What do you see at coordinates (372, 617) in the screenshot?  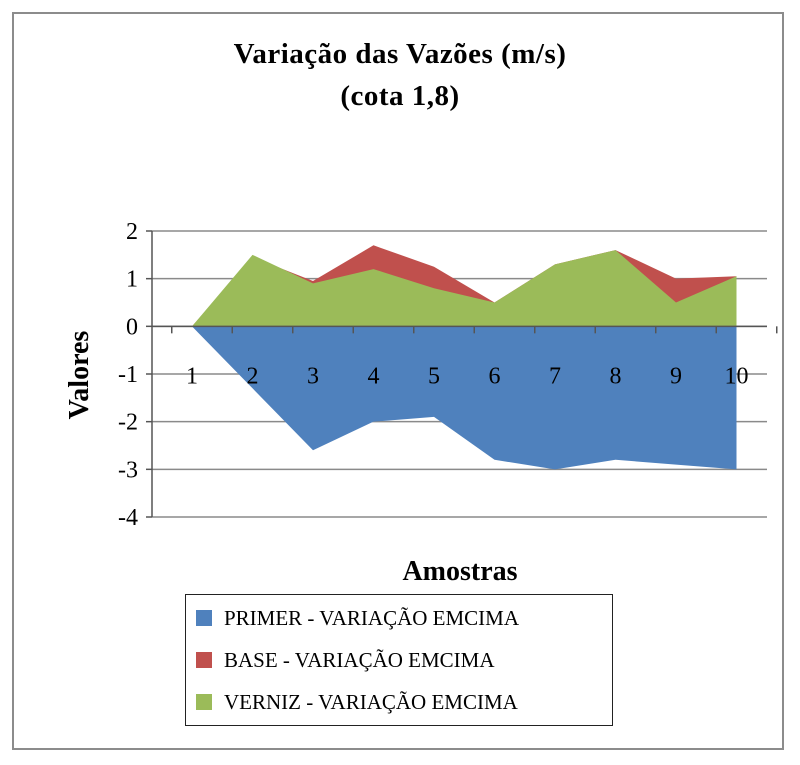 I see `legend-label-primer: PRIMER - VARIAÇÃO EMCIMA` at bounding box center [372, 617].